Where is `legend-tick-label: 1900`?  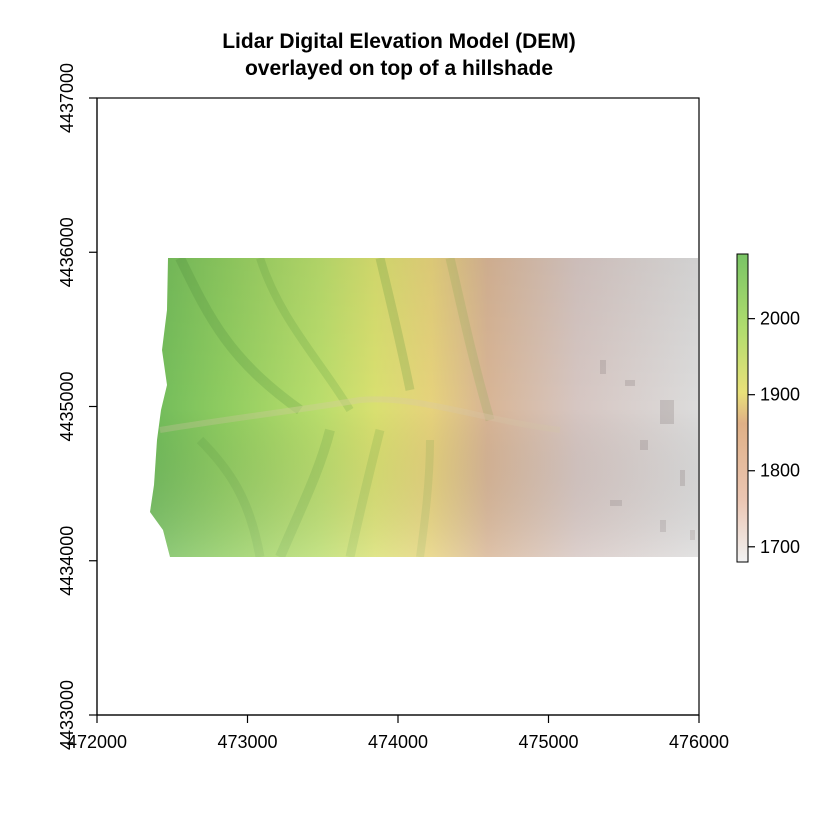 legend-tick-label: 1900 is located at coordinates (780, 395).